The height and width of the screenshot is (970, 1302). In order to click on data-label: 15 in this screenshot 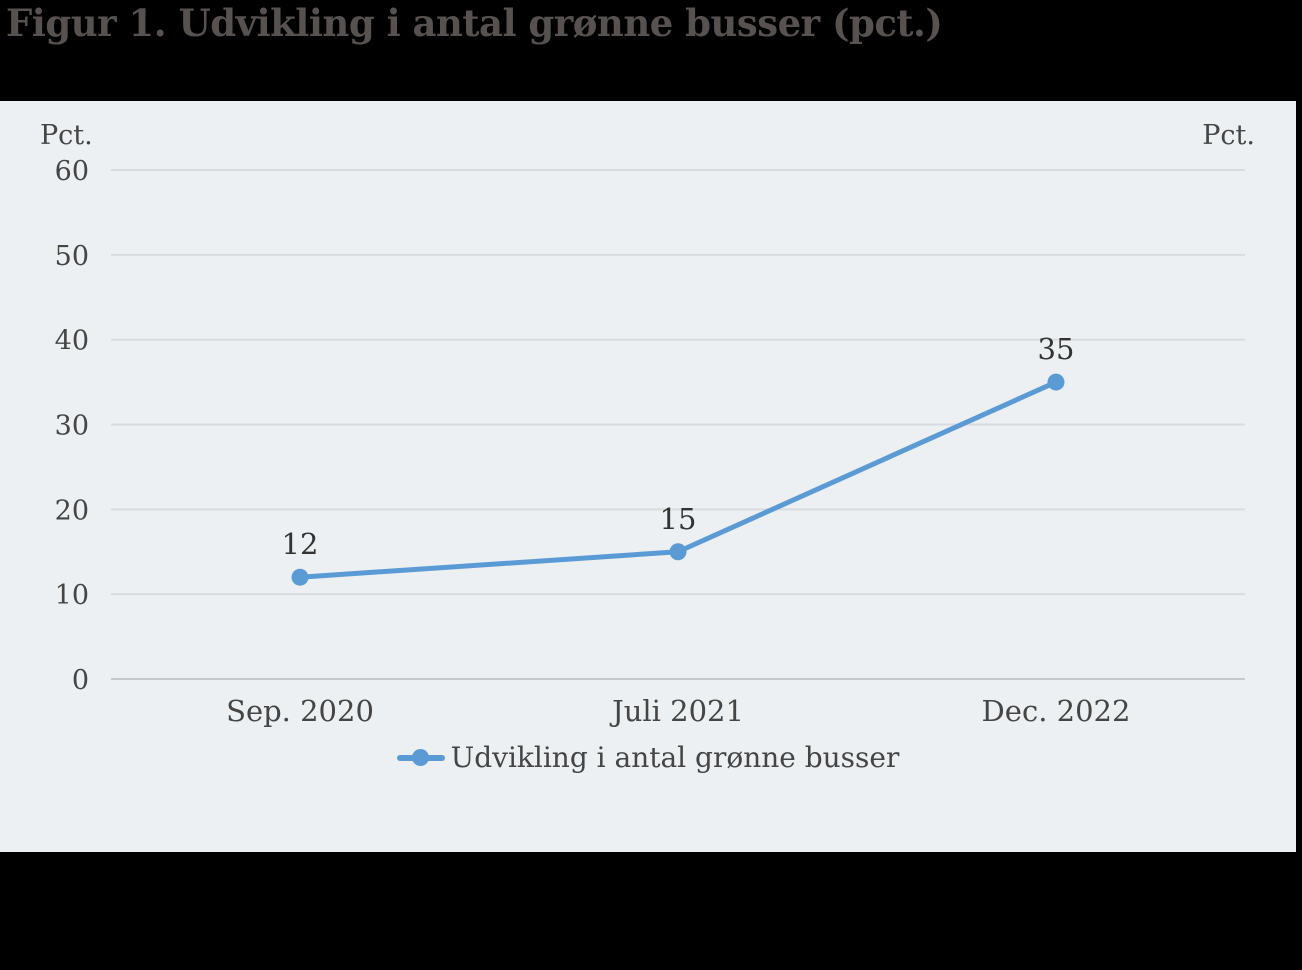, I will do `click(678, 519)`.